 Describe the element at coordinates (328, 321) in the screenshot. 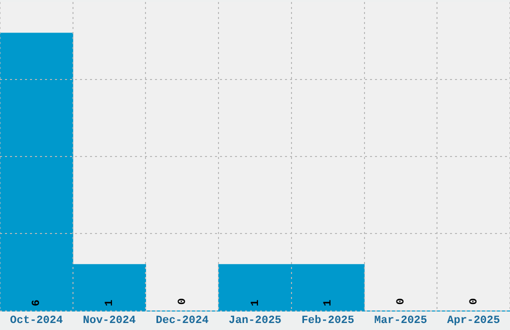

I see `x-tick-label: Feb-2025` at that location.